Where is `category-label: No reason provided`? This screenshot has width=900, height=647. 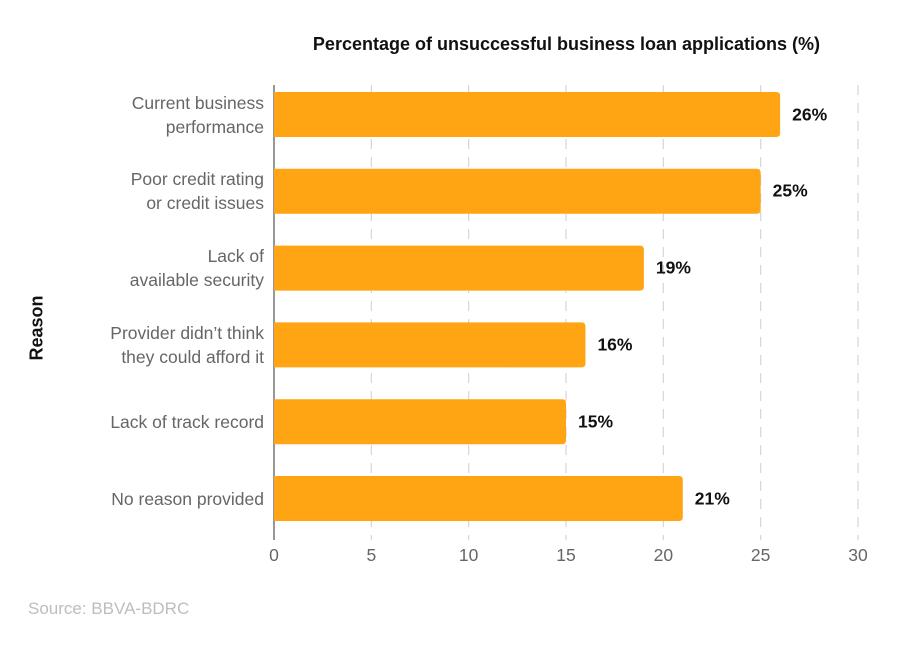 category-label: No reason provided is located at coordinates (144, 499).